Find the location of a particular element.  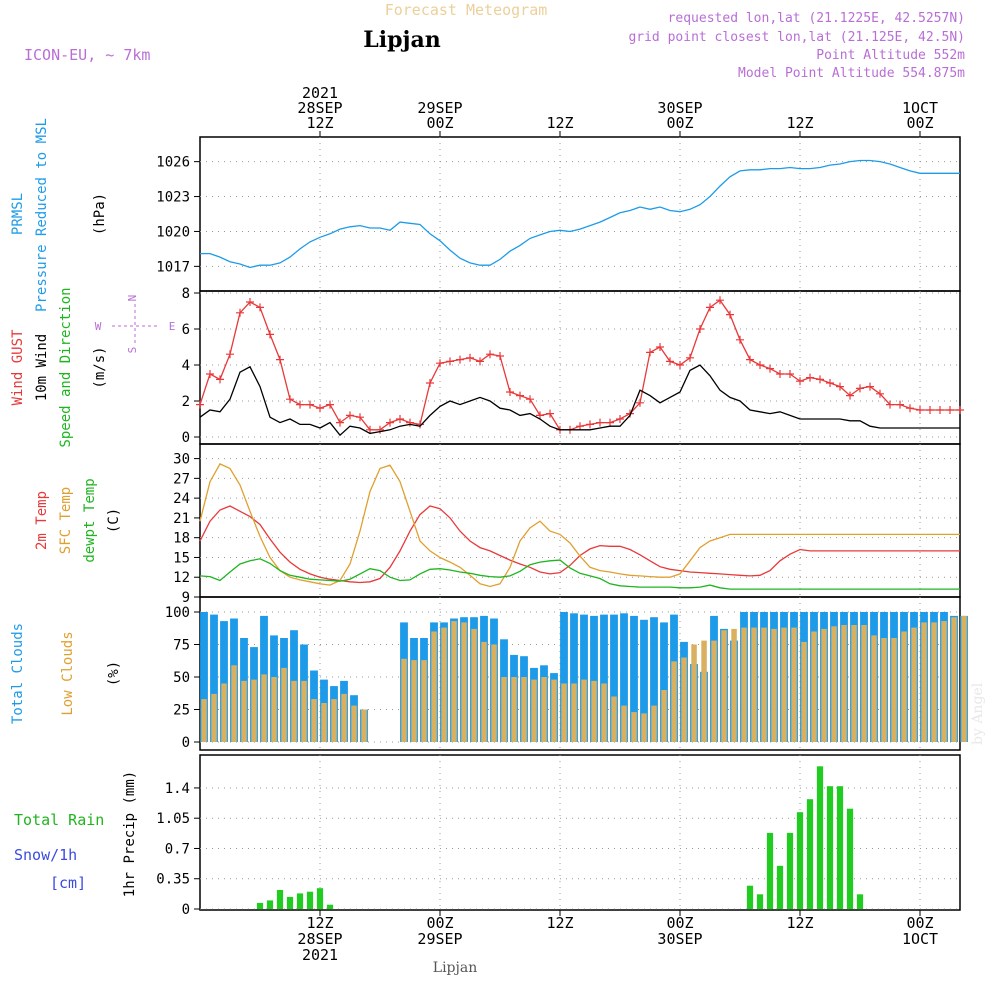

compass-south: S is located at coordinates (132, 350).